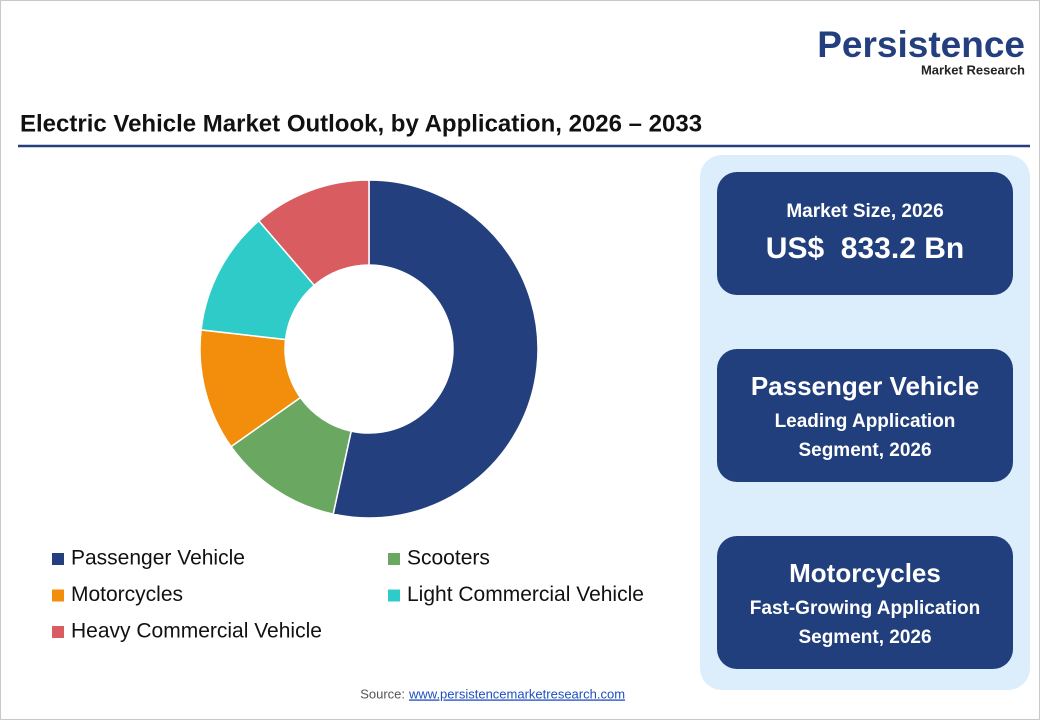 The height and width of the screenshot is (720, 1040). What do you see at coordinates (864, 211) in the screenshot?
I see `card-label: Market Size, 2026` at bounding box center [864, 211].